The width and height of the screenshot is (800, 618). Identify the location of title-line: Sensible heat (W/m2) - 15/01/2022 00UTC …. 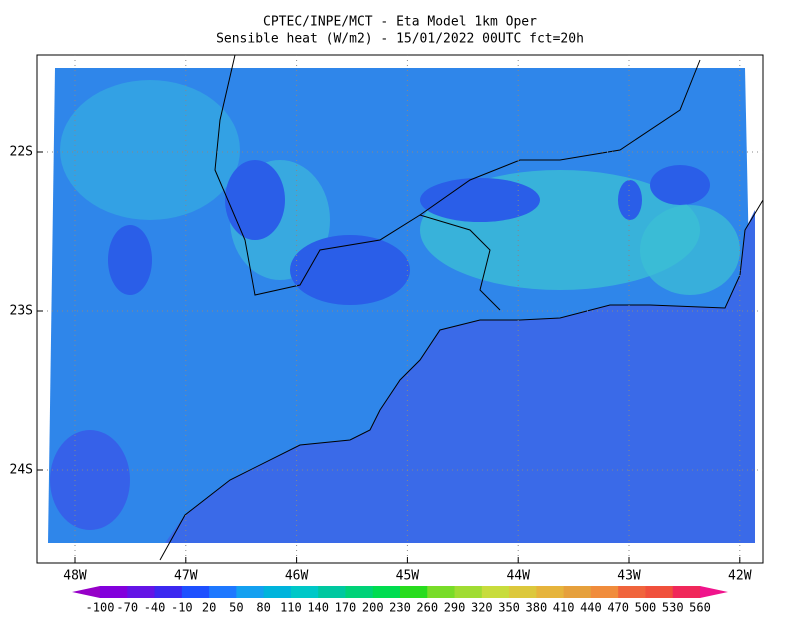
(400, 39).